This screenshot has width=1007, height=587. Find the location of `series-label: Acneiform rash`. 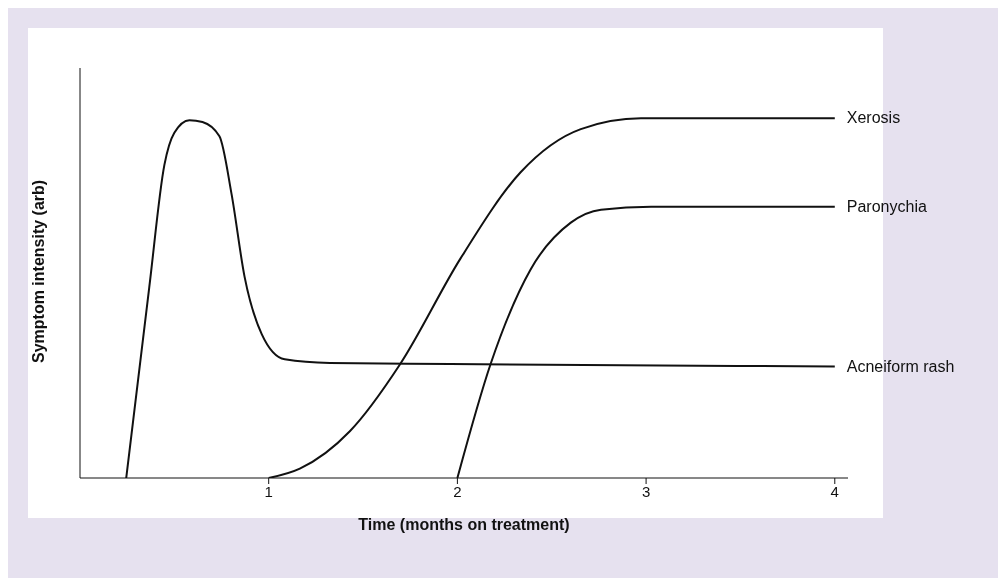

series-label: Acneiform rash is located at coordinates (900, 366).